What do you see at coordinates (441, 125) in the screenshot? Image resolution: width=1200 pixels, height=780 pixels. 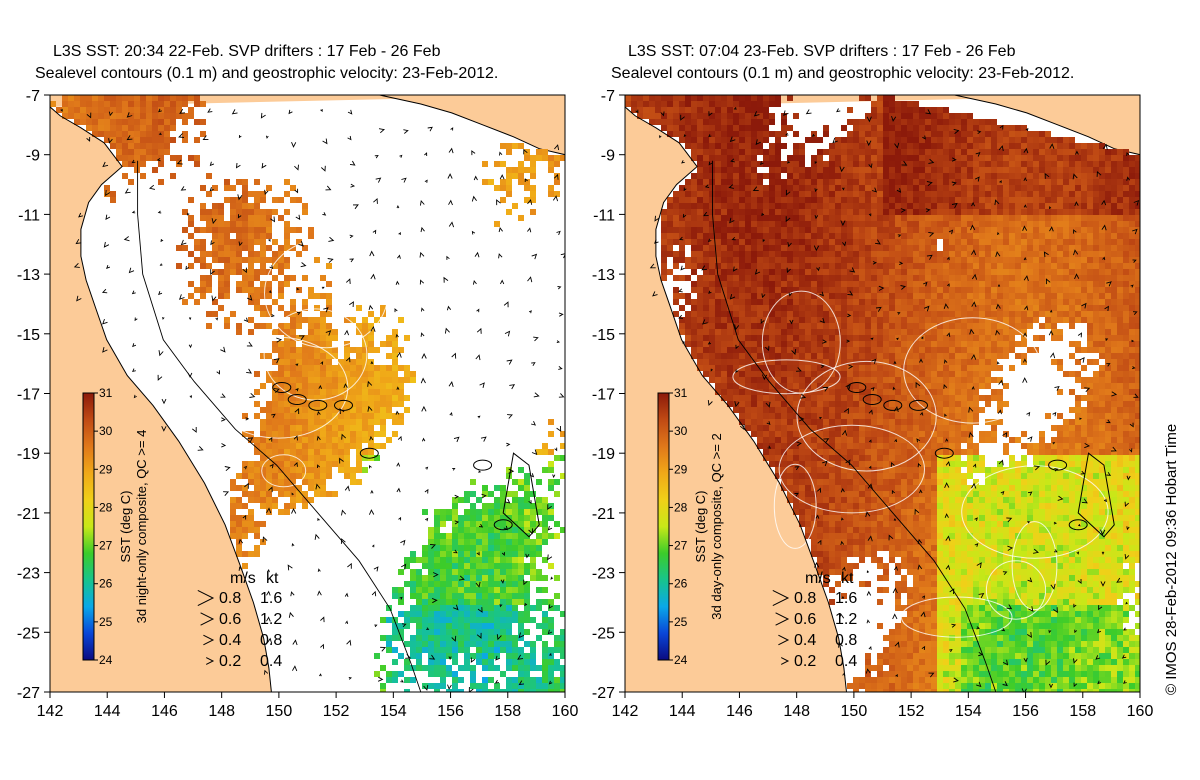 I see `papua-land` at bounding box center [441, 125].